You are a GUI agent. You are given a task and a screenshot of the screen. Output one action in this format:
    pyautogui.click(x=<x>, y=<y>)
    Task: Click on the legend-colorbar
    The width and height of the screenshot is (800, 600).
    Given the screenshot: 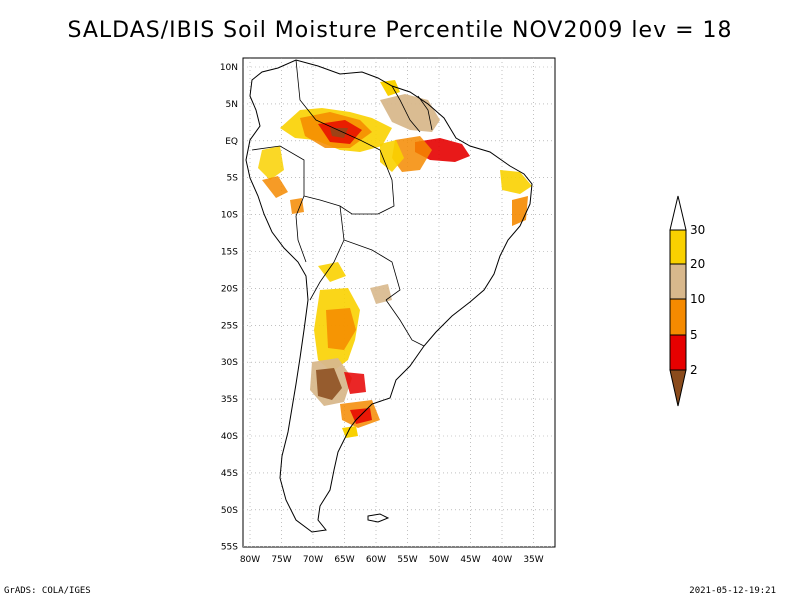 What is the action you would take?
    pyautogui.click(x=678, y=301)
    